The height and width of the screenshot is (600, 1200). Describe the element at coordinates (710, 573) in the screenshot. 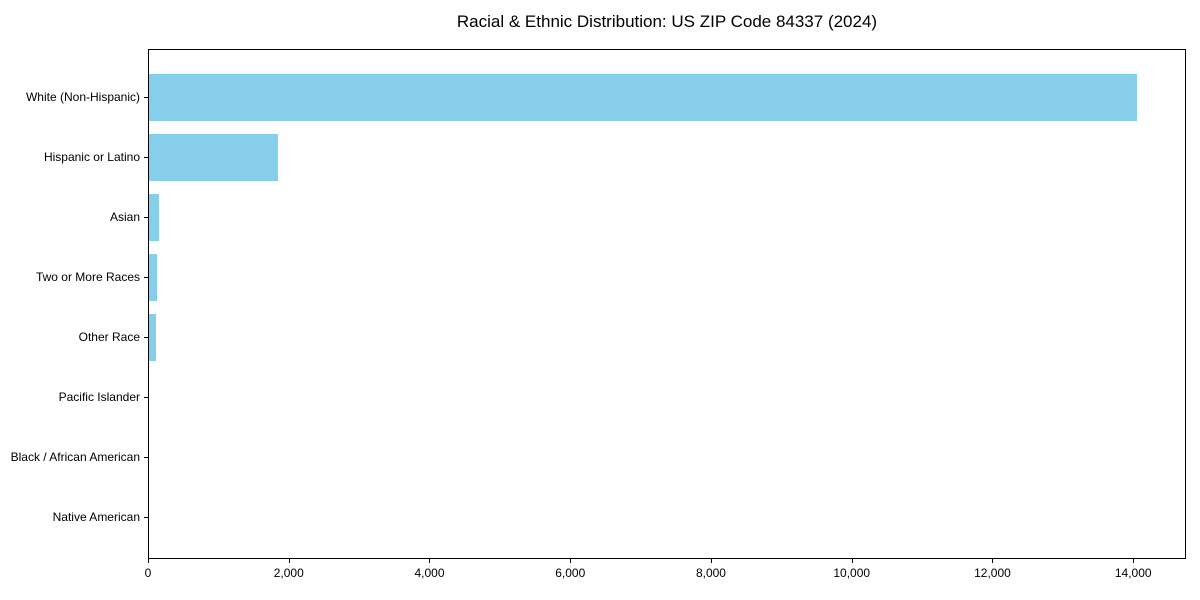

I see `x-tick-label: 8,000` at that location.